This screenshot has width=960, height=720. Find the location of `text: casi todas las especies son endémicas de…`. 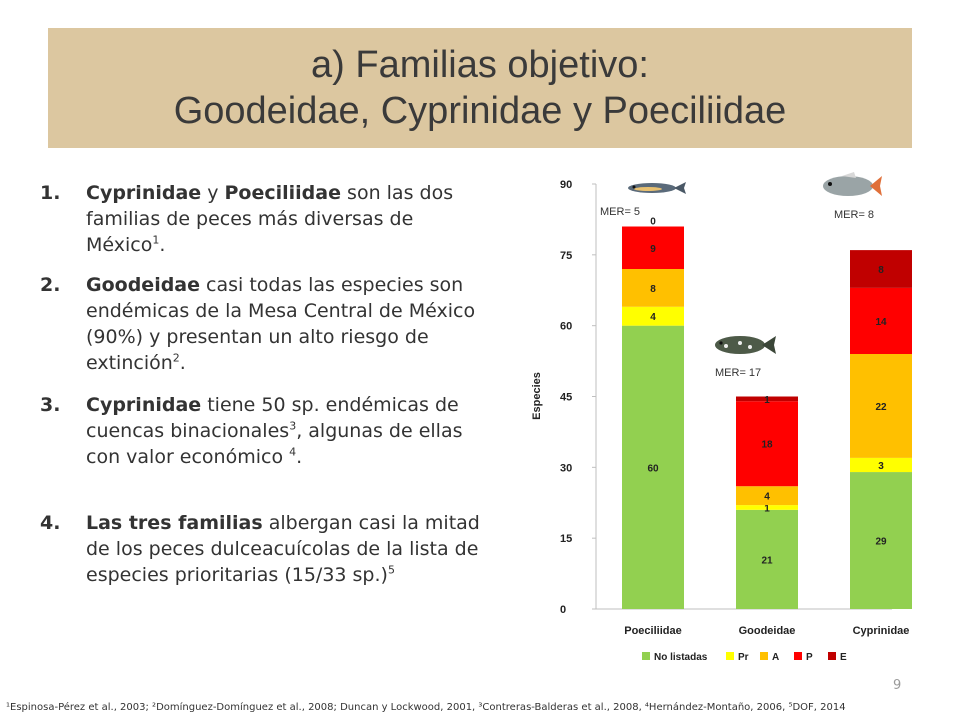

text: casi todas las especies son endémicas de… is located at coordinates (281, 324).